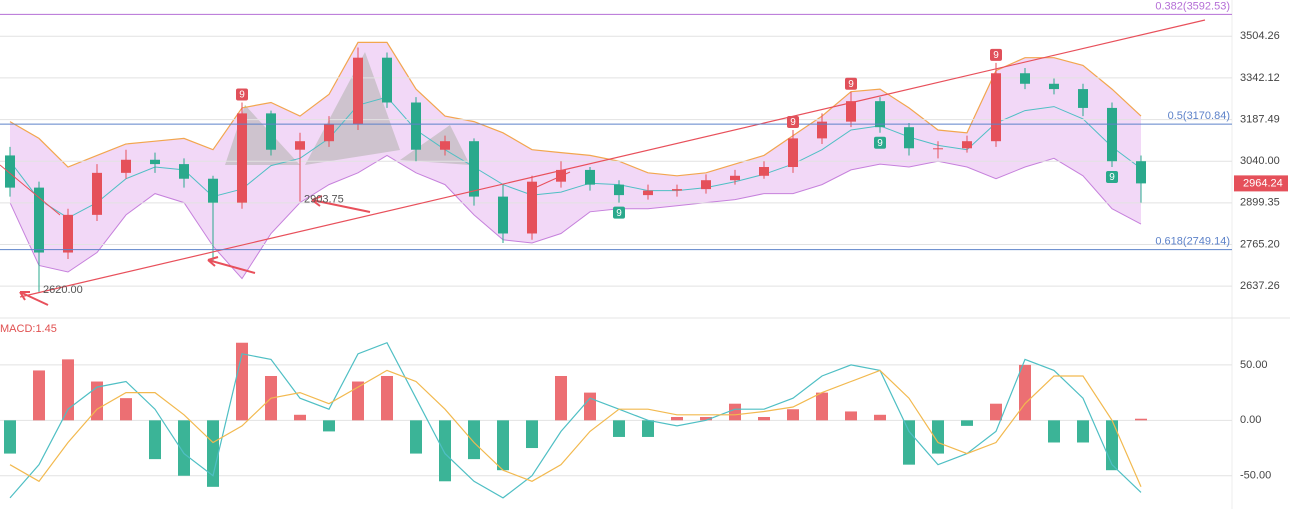 The image size is (1290, 509). I want to click on y-tick-label: 50.00, so click(1254, 365).